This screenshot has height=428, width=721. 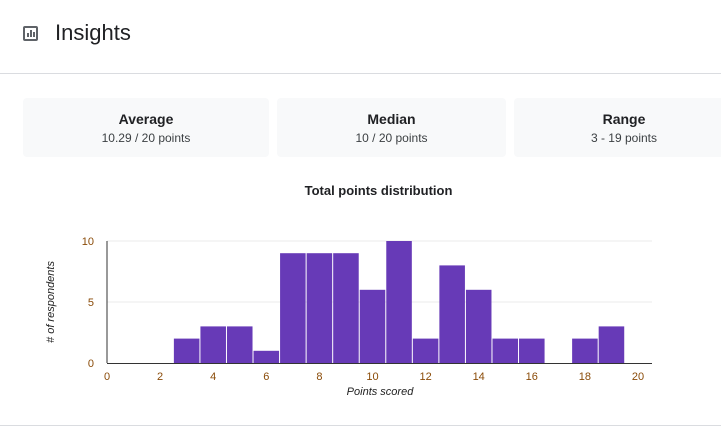 What do you see at coordinates (88, 242) in the screenshot?
I see `y-tick-label: 10` at bounding box center [88, 242].